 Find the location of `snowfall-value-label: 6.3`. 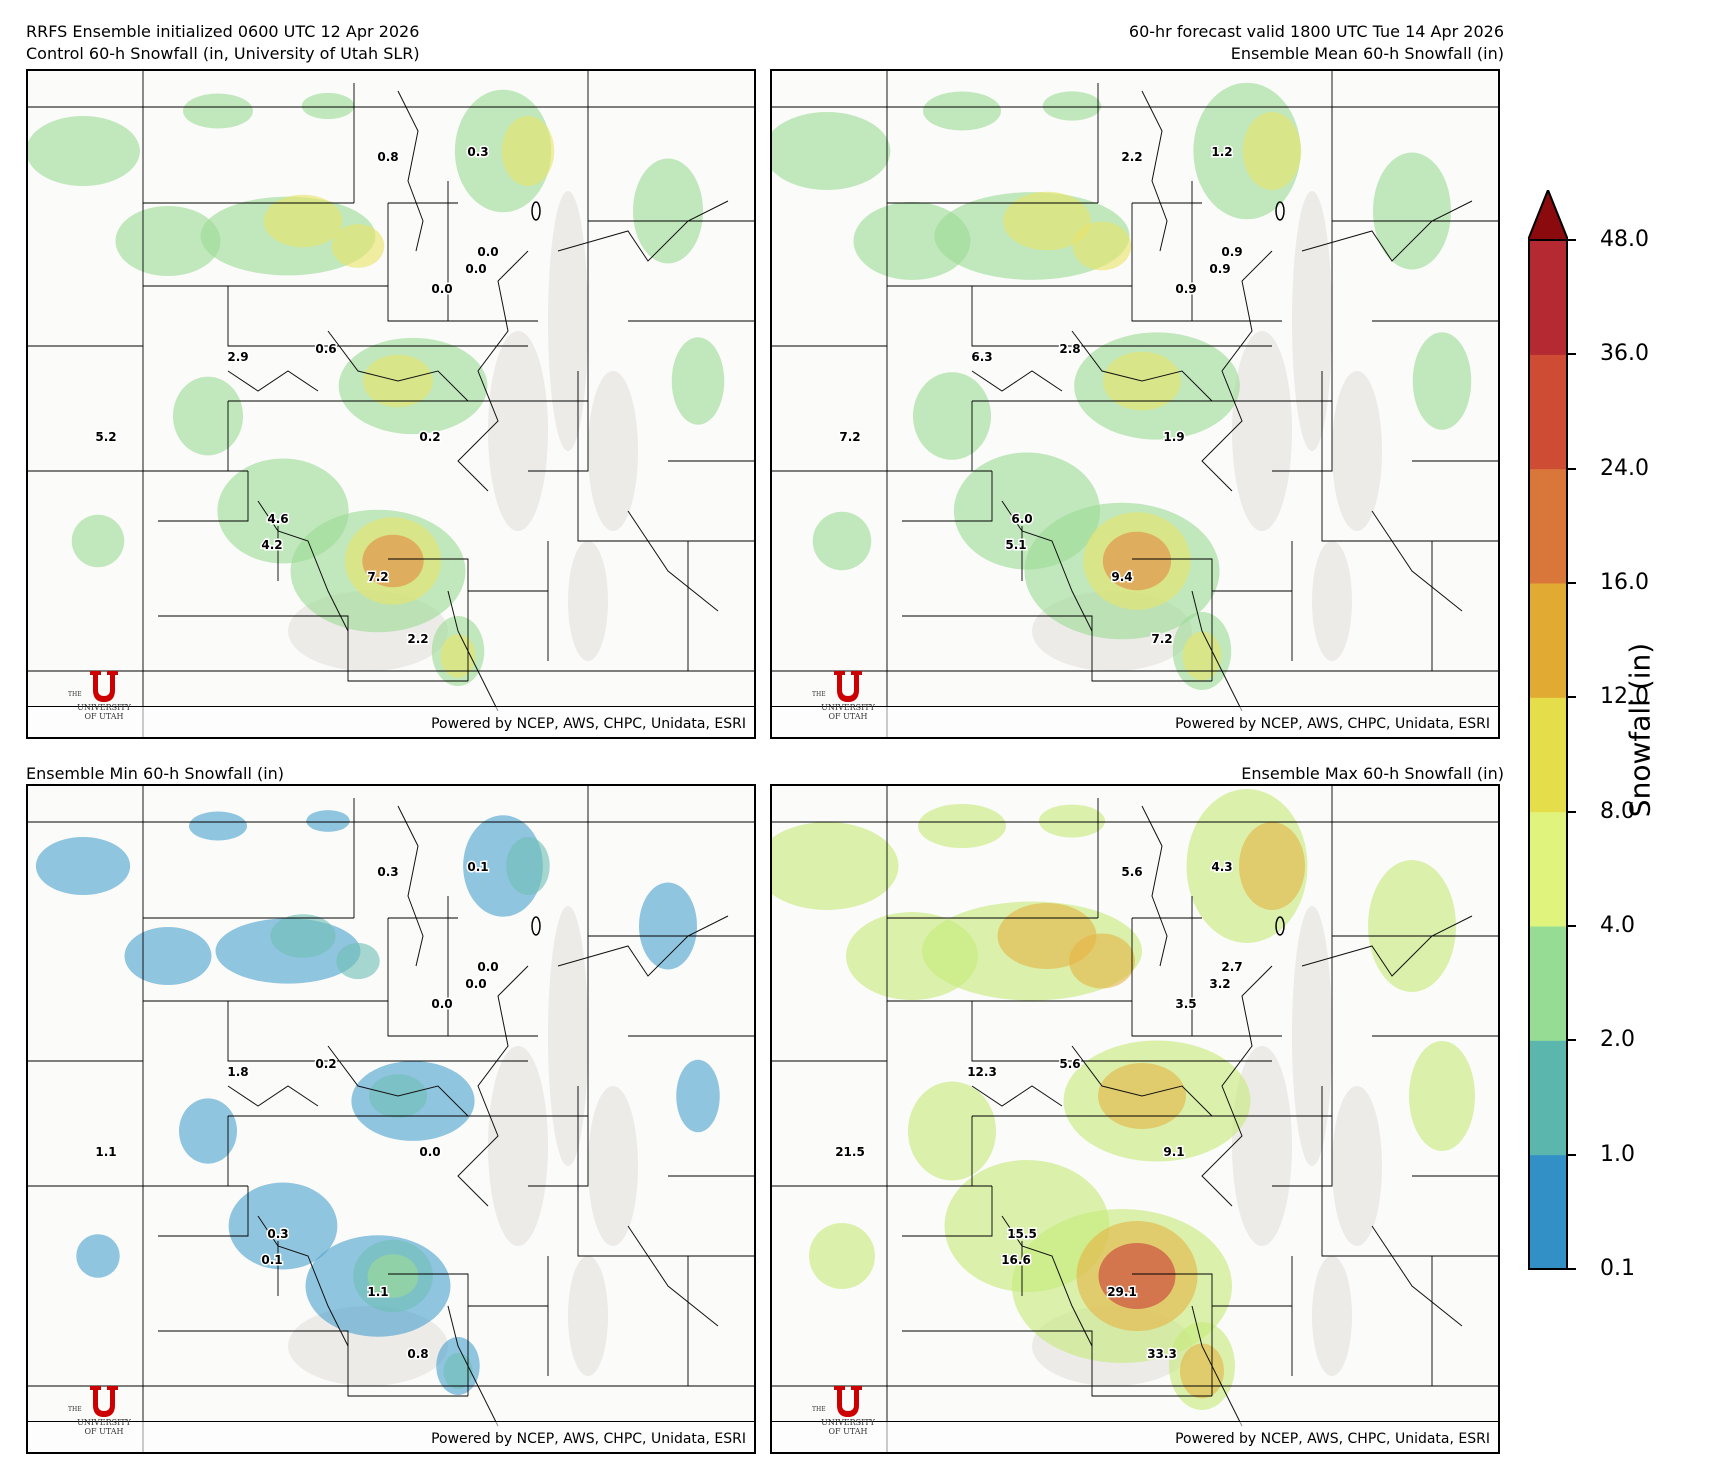

snowfall-value-label: 6.3 is located at coordinates (981, 357).